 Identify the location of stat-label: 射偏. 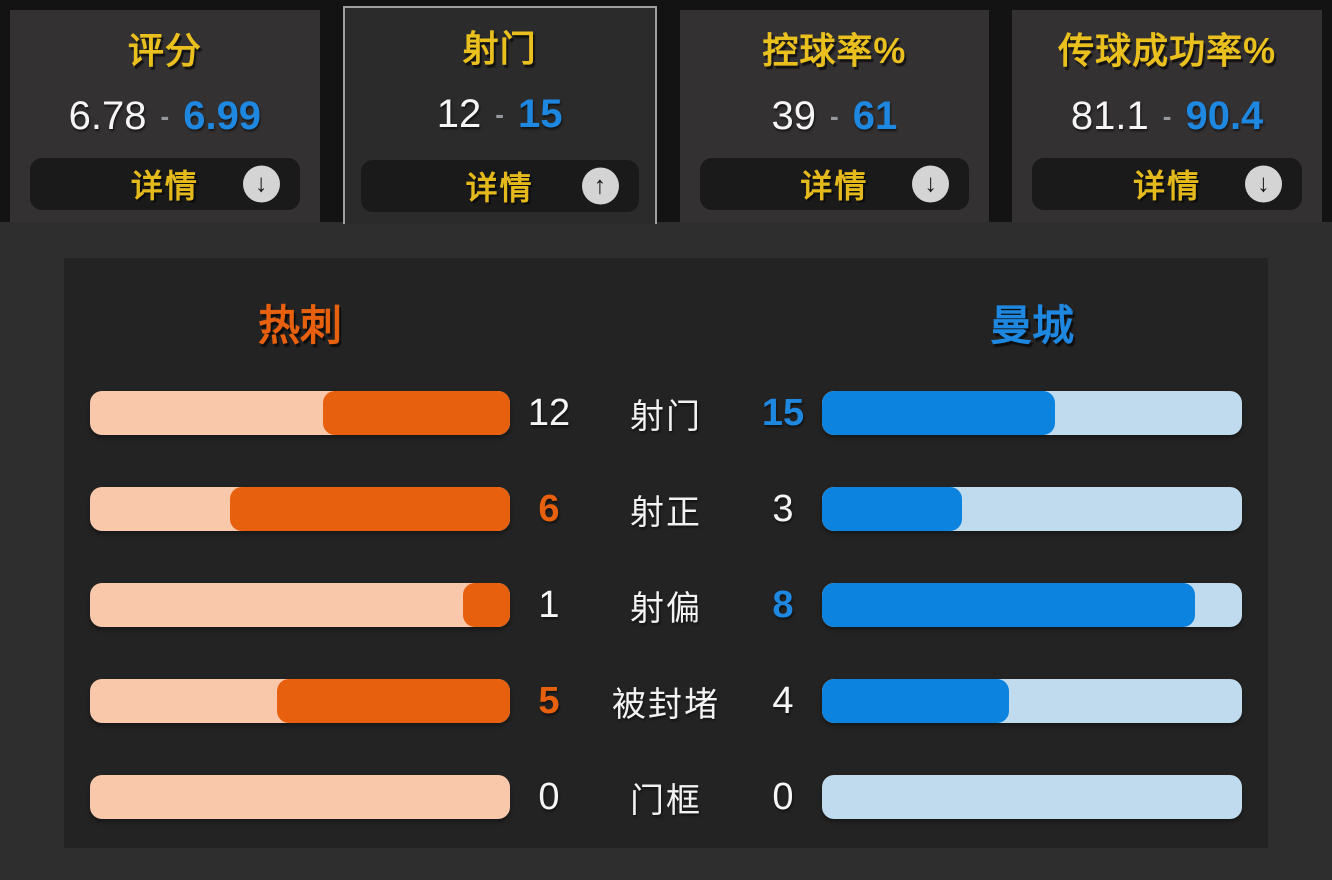
(666, 608).